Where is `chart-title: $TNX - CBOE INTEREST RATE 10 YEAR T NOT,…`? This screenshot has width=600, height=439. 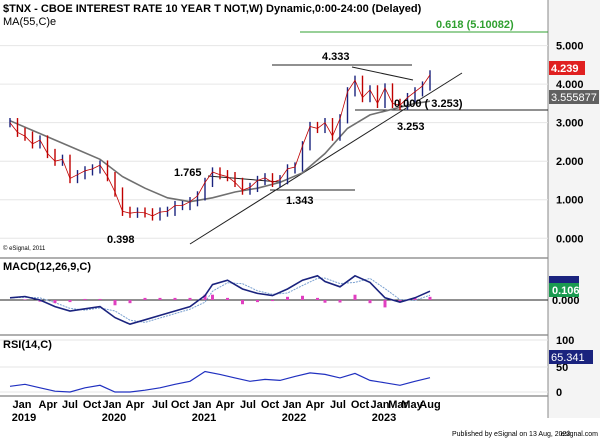
chart-title: $TNX - CBOE INTEREST RATE 10 YEAR T NOT,… is located at coordinates (212, 9).